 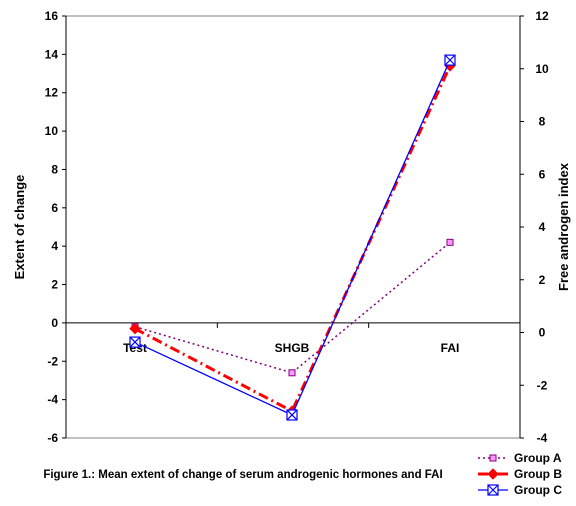 What do you see at coordinates (450, 348) in the screenshot?
I see `category-label: FAI` at bounding box center [450, 348].